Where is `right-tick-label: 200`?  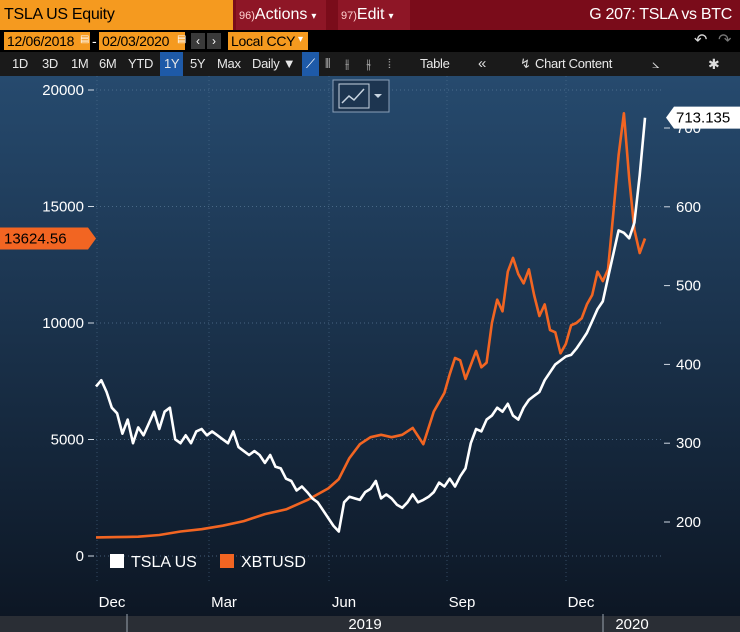 right-tick-label: 200 is located at coordinates (688, 522).